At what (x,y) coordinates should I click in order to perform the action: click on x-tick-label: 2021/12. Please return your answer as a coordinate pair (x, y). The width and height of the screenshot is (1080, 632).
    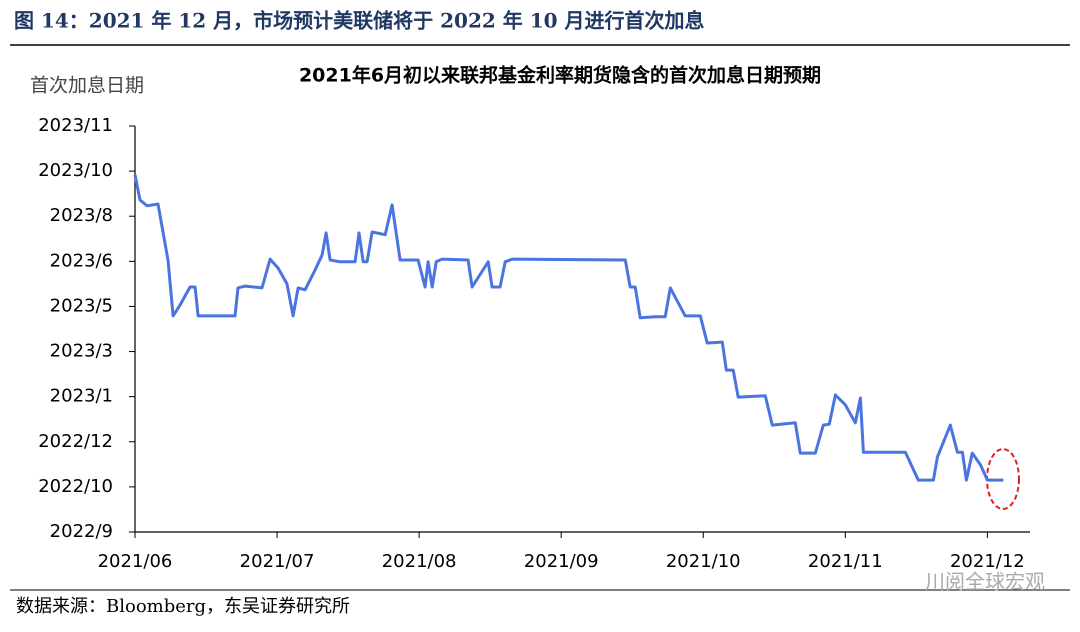
    Looking at the image, I should click on (987, 561).